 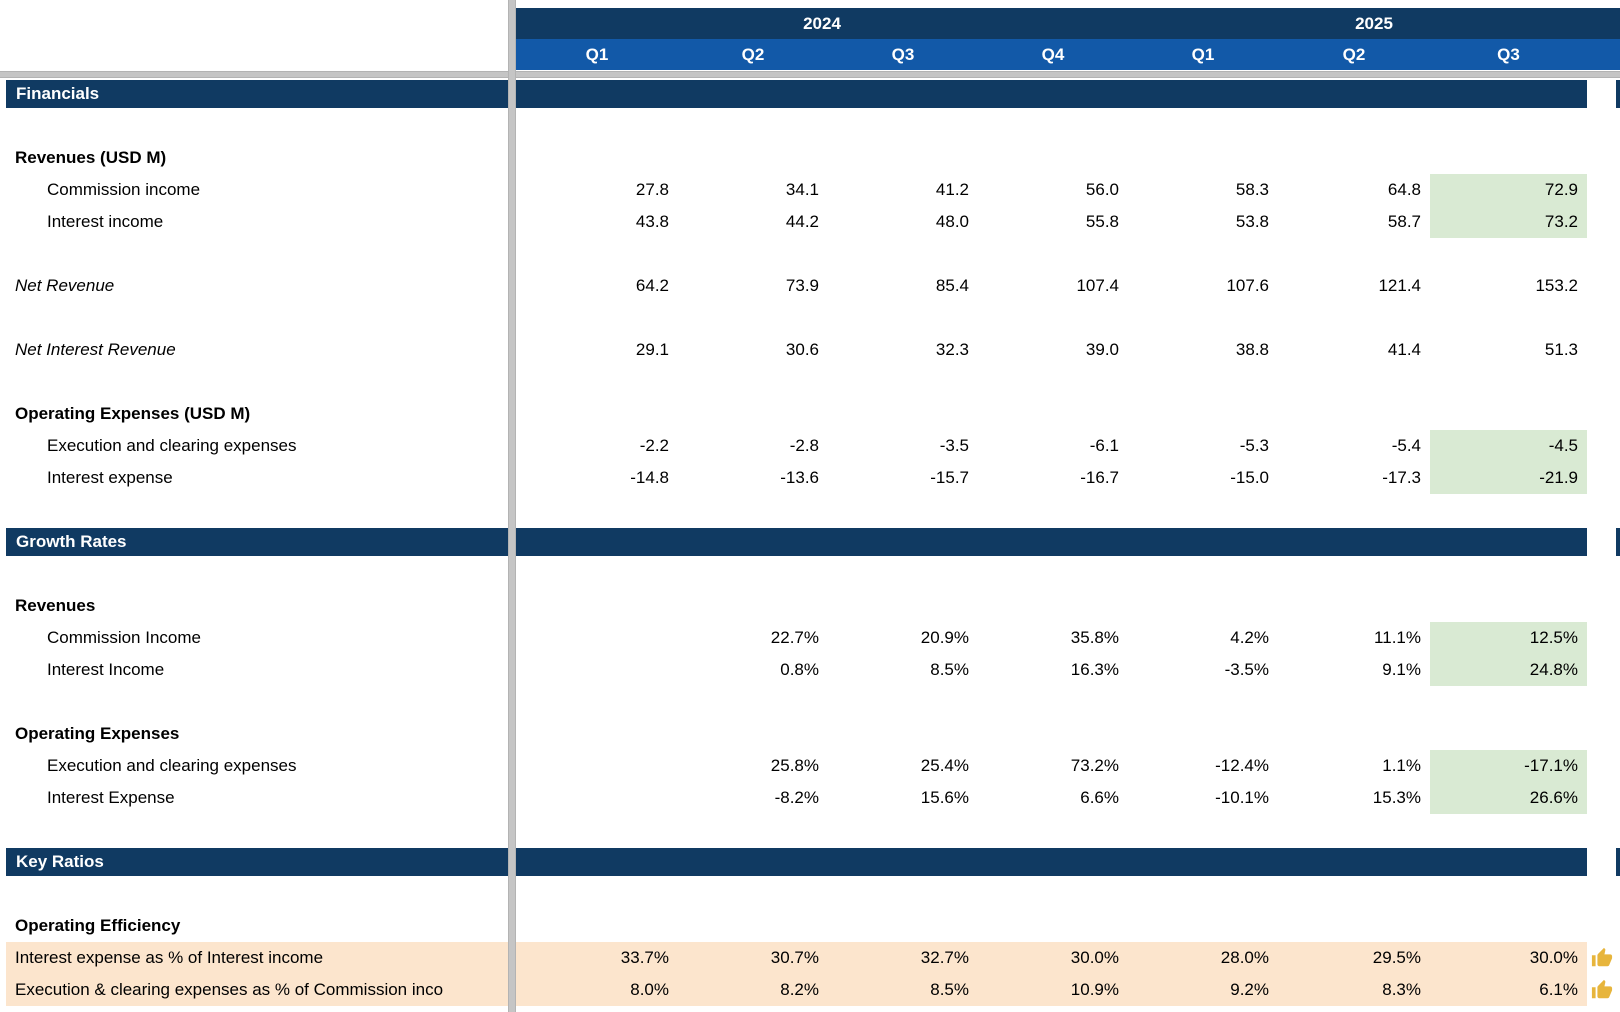 I want to click on cell: 58.3, so click(x=1252, y=189).